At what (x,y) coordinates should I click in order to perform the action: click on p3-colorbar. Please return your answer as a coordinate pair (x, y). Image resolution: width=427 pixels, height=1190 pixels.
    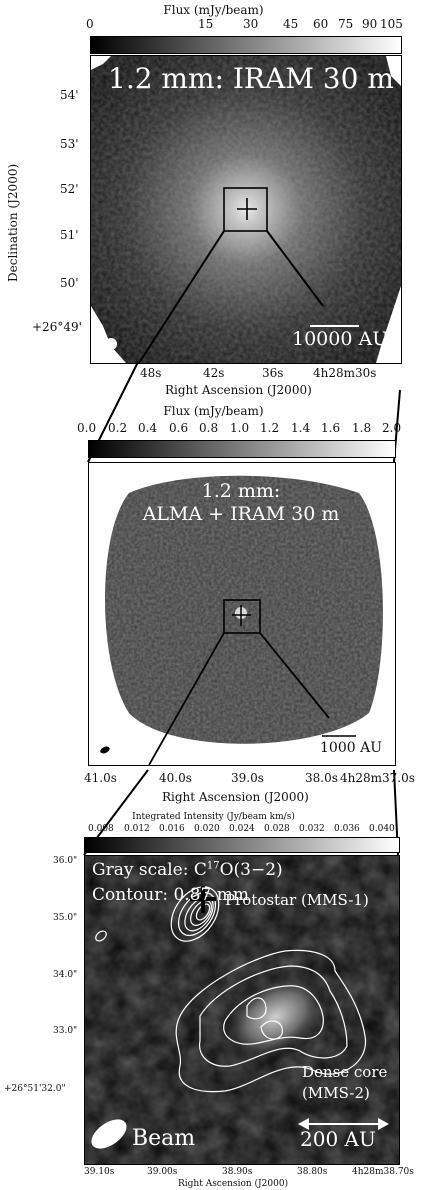
    Looking at the image, I should click on (242, 845).